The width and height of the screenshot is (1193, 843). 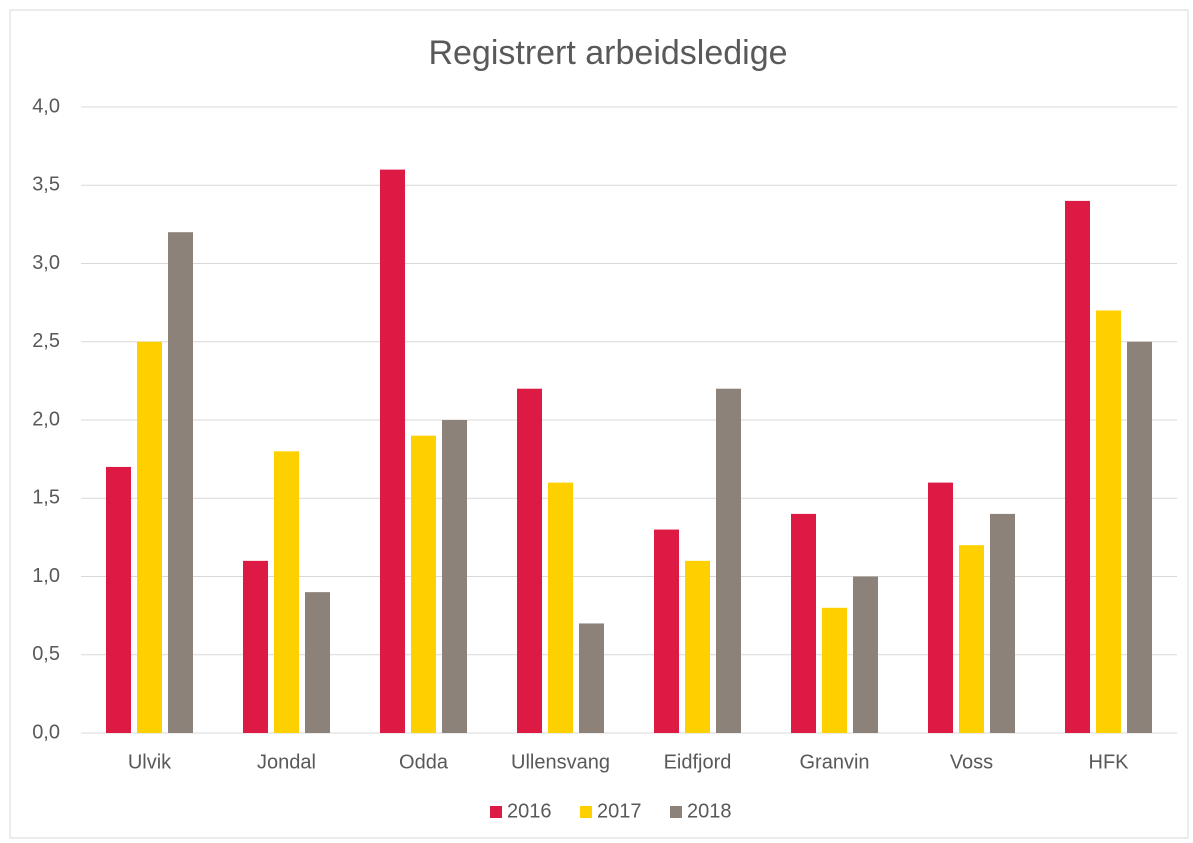 What do you see at coordinates (560, 762) in the screenshot?
I see `x-tick-label: Ullensvang` at bounding box center [560, 762].